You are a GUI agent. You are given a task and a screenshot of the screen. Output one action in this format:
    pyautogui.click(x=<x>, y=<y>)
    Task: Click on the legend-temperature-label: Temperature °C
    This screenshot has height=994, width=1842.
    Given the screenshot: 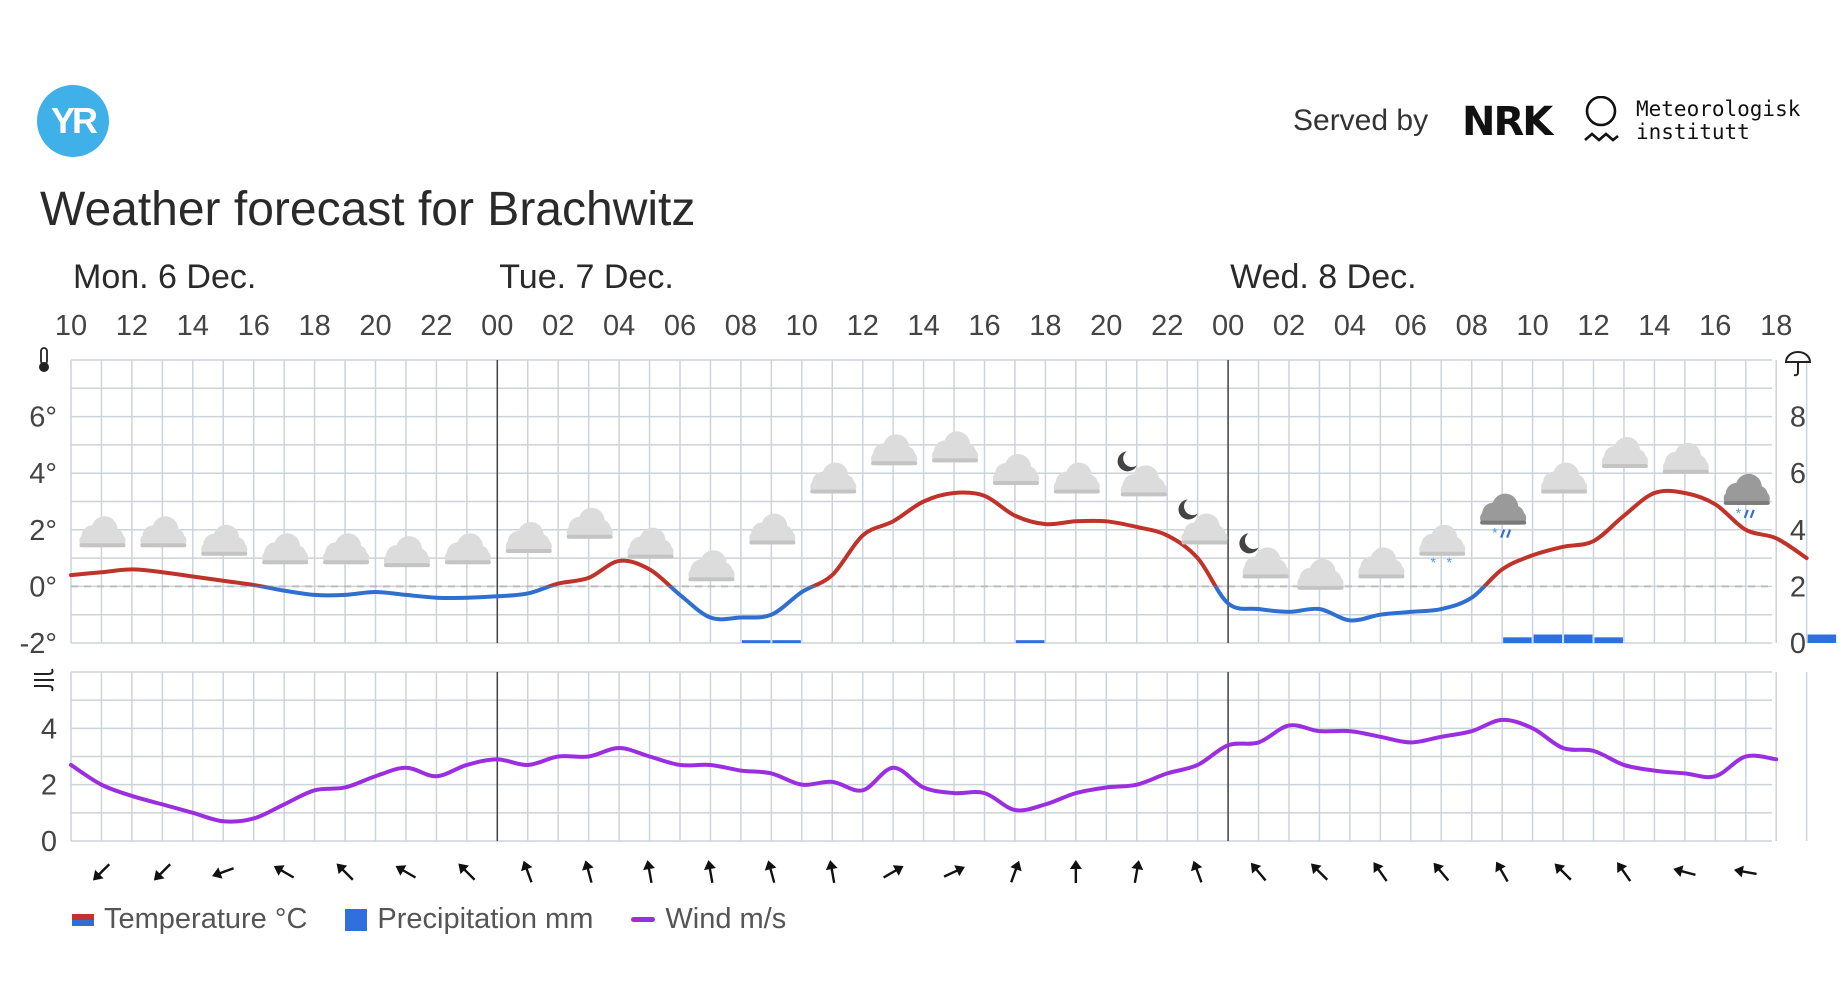 What is the action you would take?
    pyautogui.click(x=206, y=919)
    